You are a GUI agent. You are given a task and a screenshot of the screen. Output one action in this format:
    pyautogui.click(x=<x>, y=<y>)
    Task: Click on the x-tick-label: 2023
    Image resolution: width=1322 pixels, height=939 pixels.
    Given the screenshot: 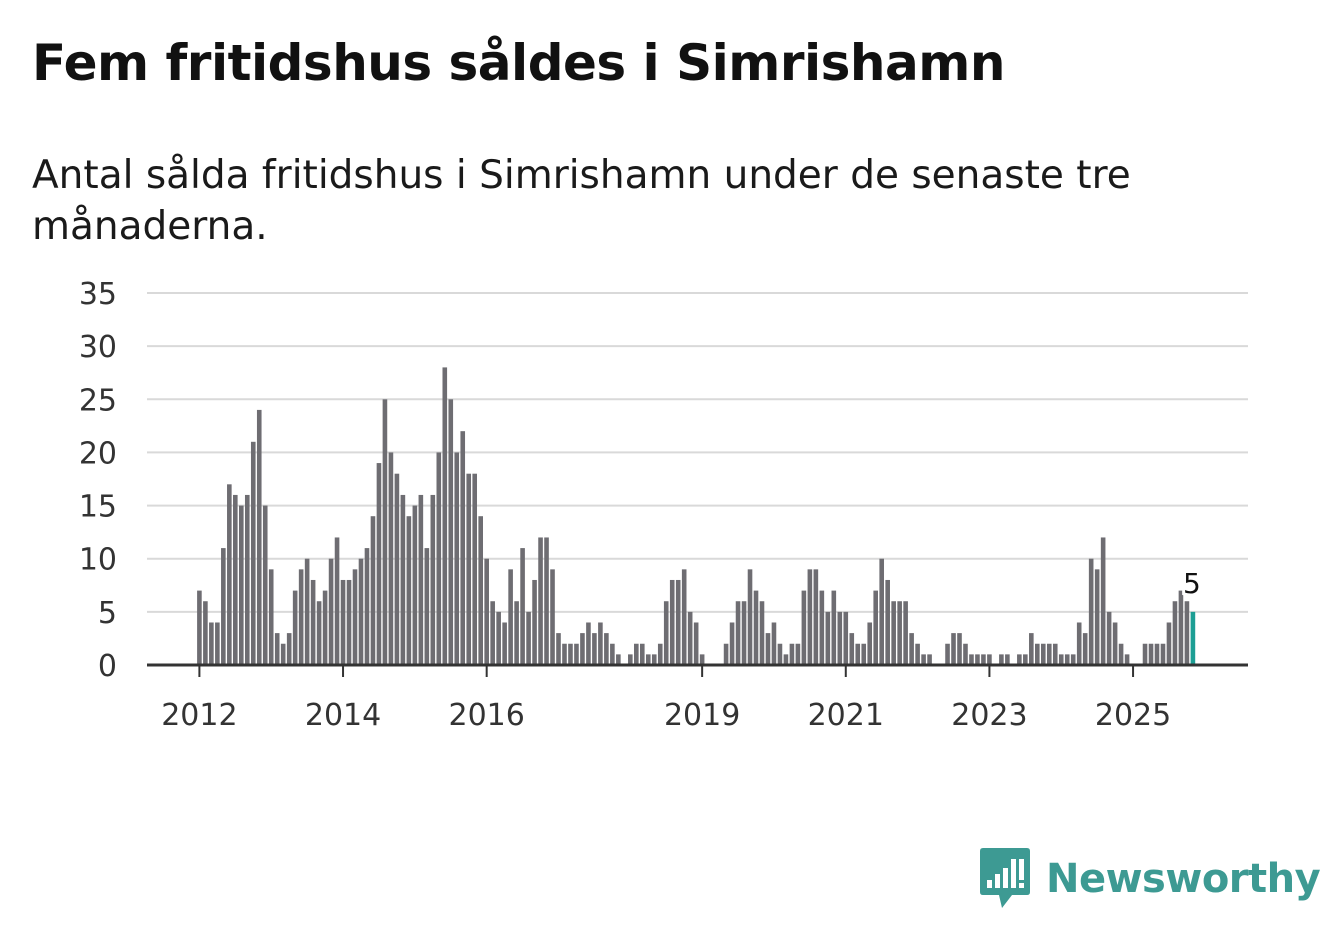 What is the action you would take?
    pyautogui.click(x=989, y=715)
    